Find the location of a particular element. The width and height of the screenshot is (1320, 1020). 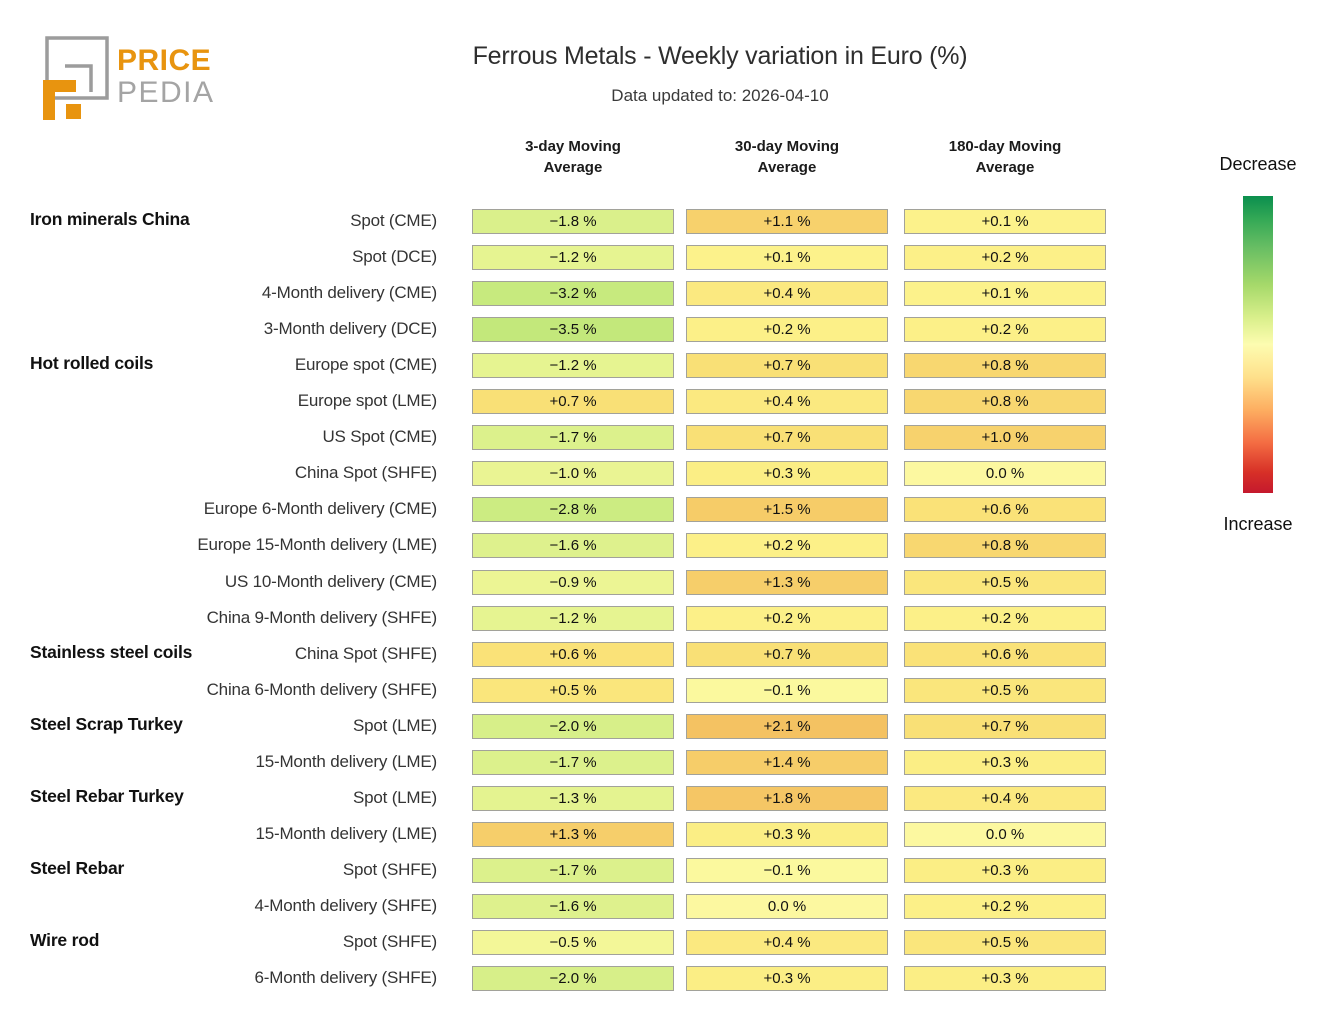

heatmap-cell: −1.8 % is located at coordinates (573, 221).